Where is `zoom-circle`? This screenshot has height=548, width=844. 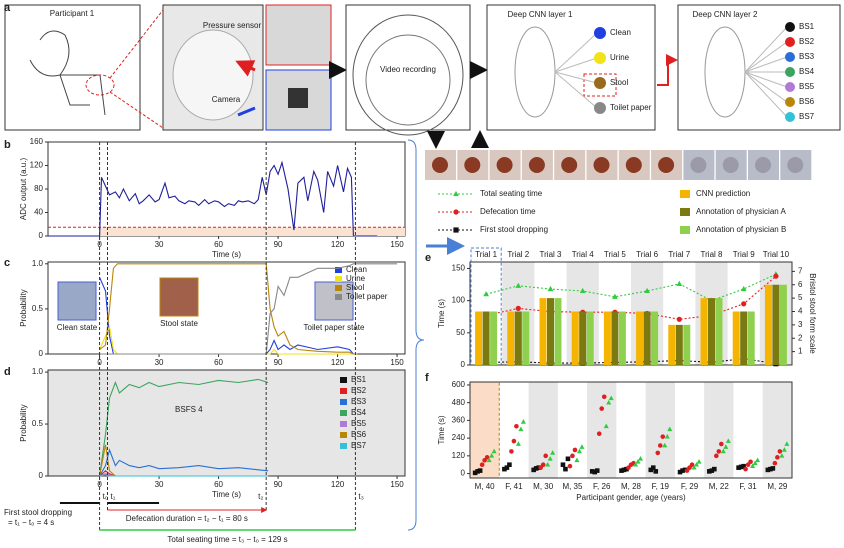
zoom-circle is located at coordinates (100, 85).